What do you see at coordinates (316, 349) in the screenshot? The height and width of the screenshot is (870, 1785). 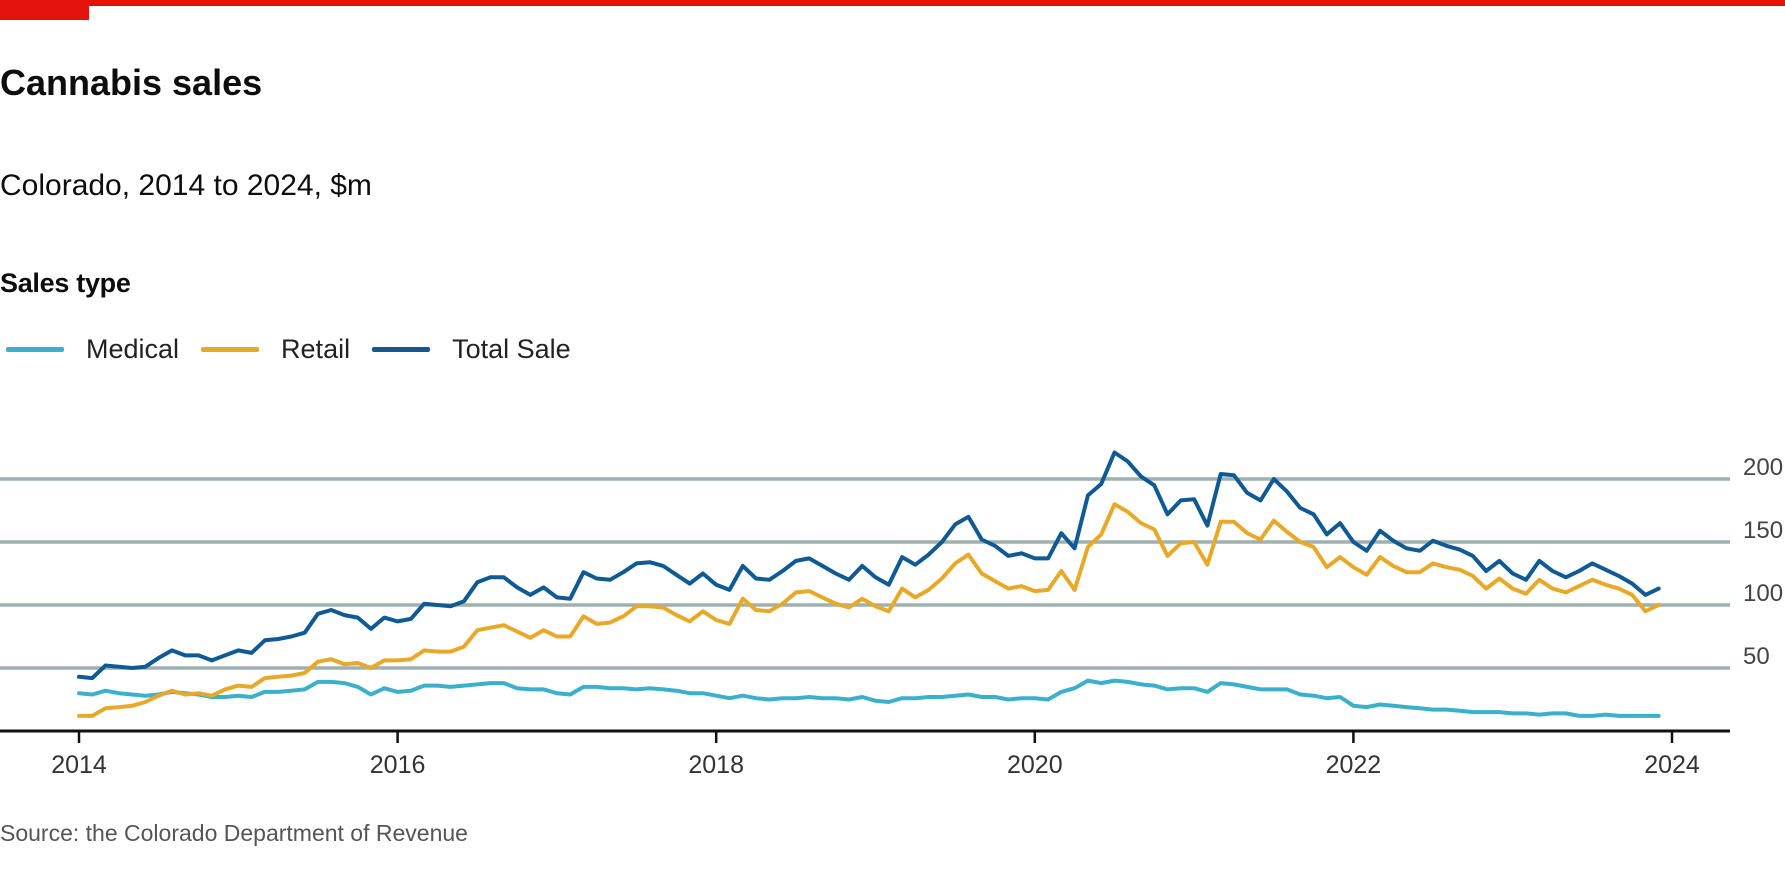 I see `legend-label-retail: Retail` at bounding box center [316, 349].